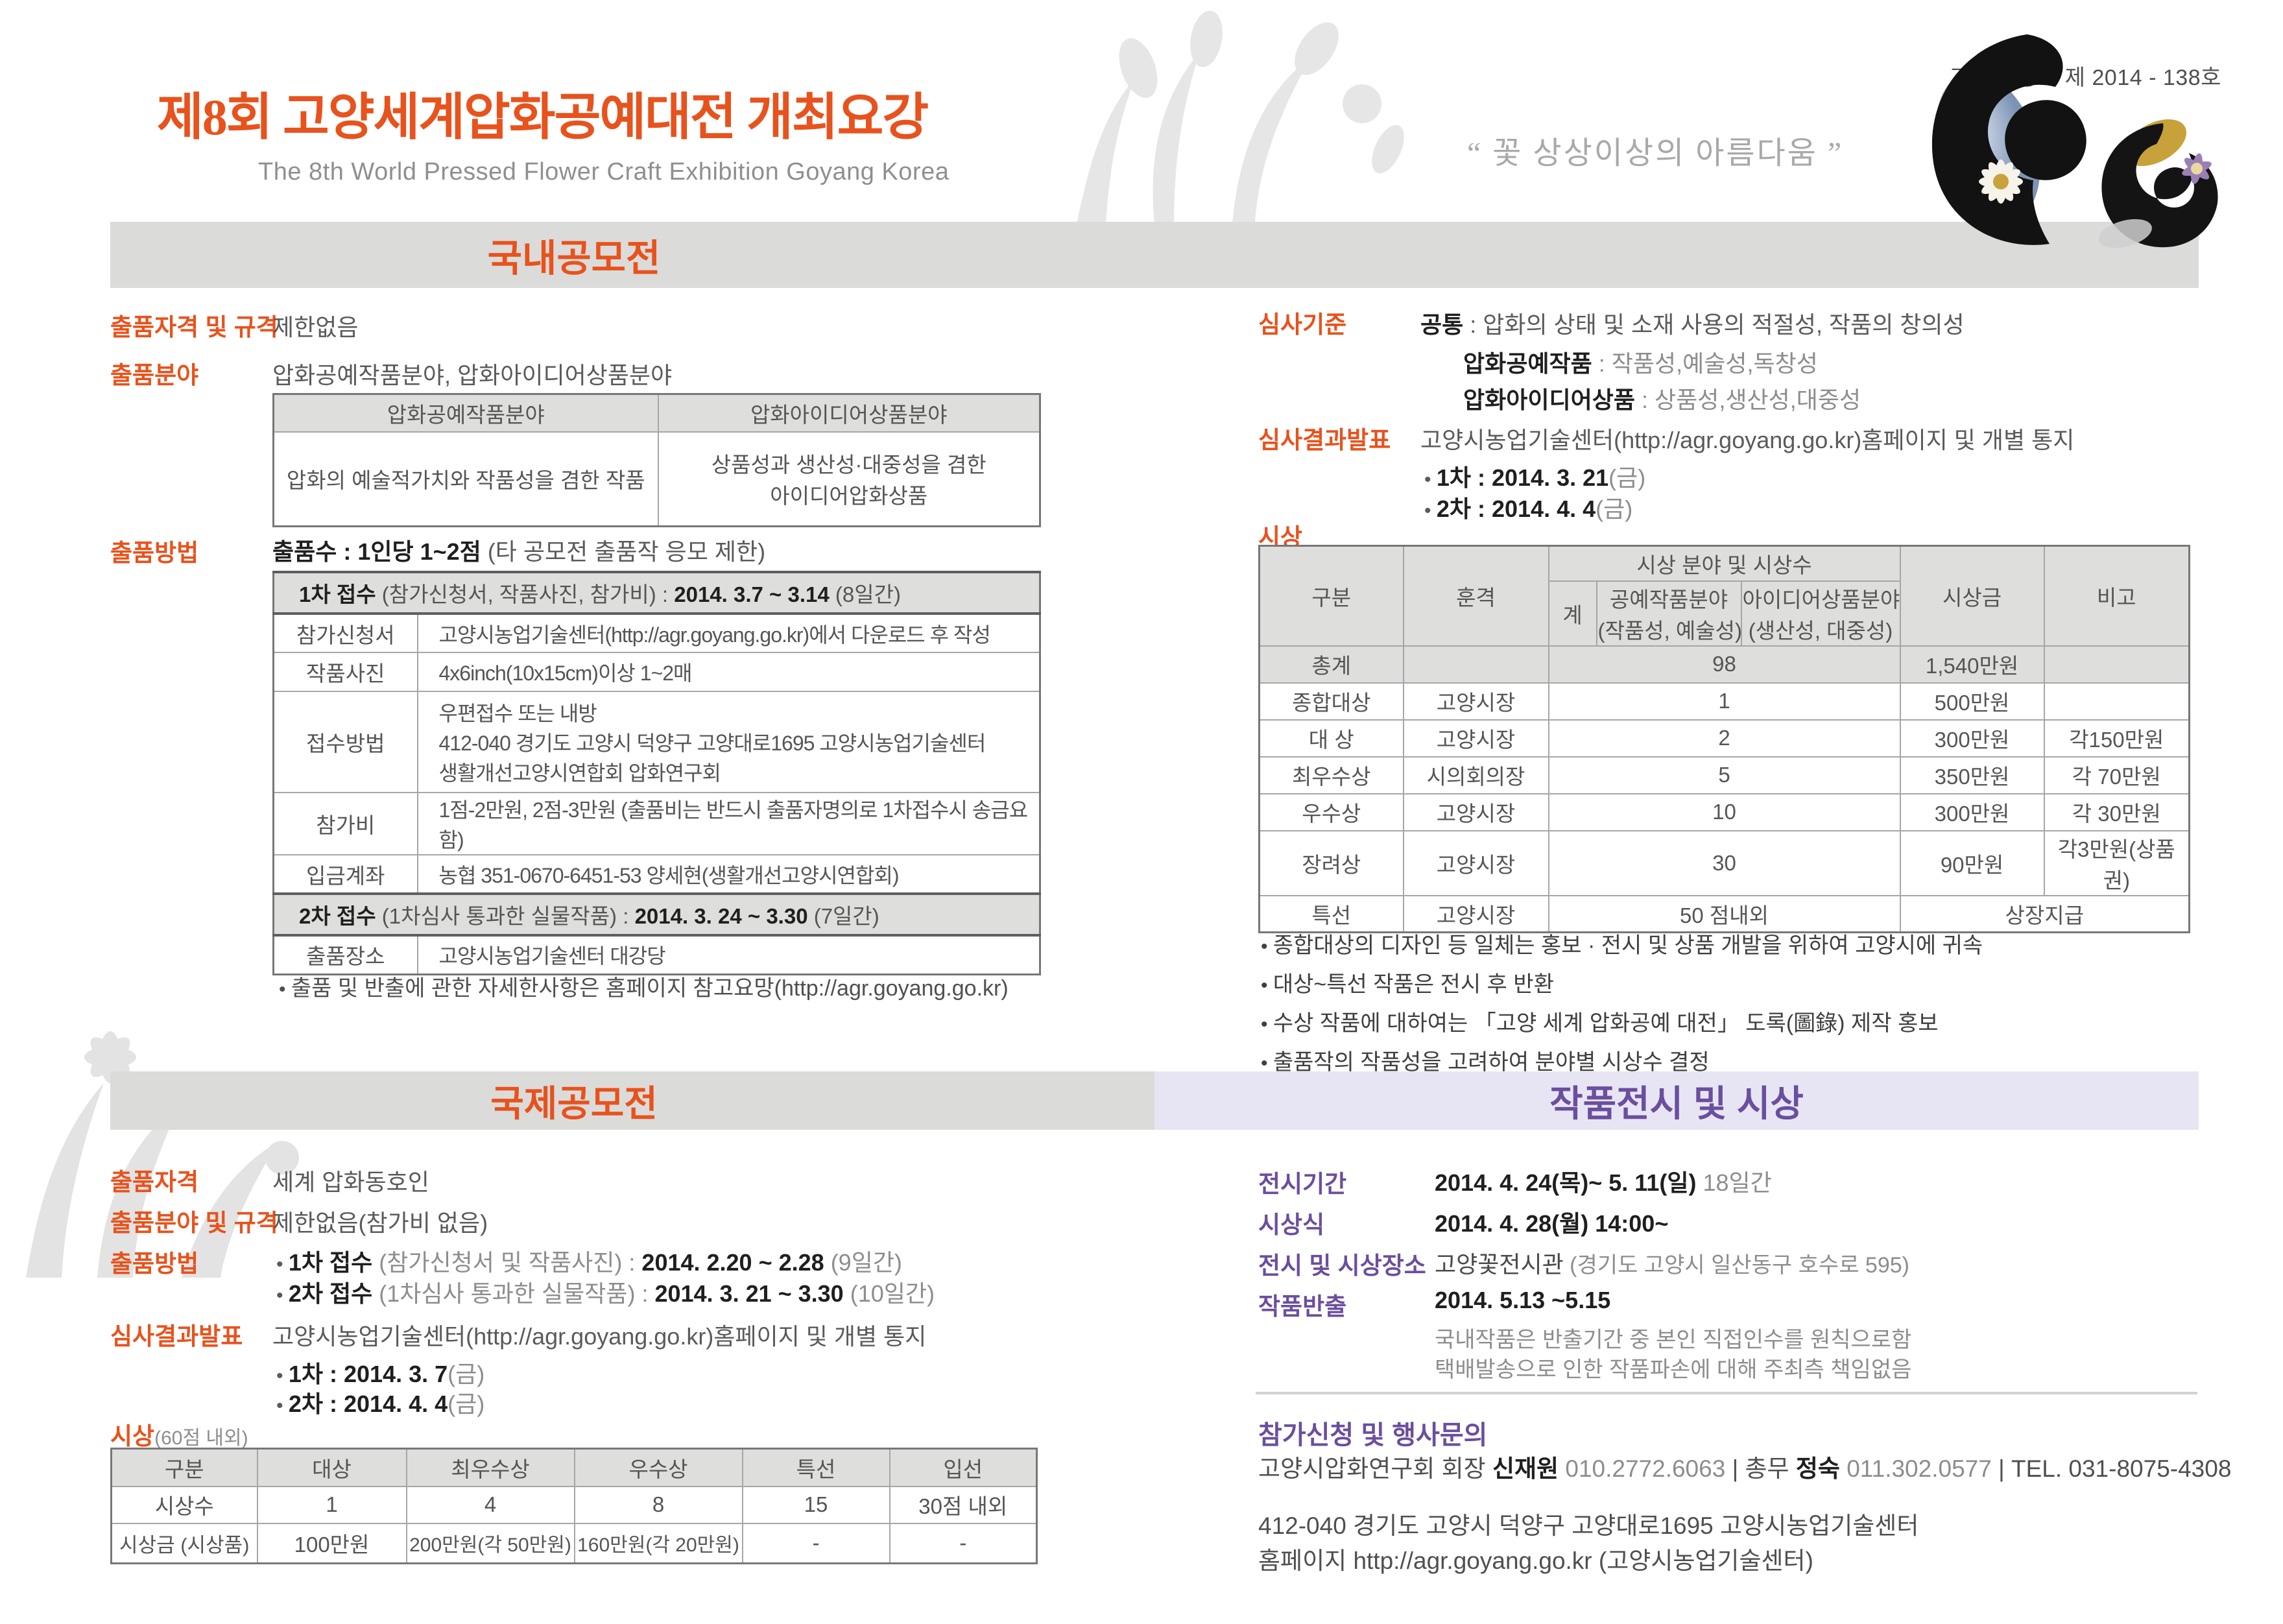 The width and height of the screenshot is (2283, 1624). I want to click on contact-address: 412-040 경기도 고양시 덕양구 고양대로1695 고양시농업기술센터, so click(1589, 1525).